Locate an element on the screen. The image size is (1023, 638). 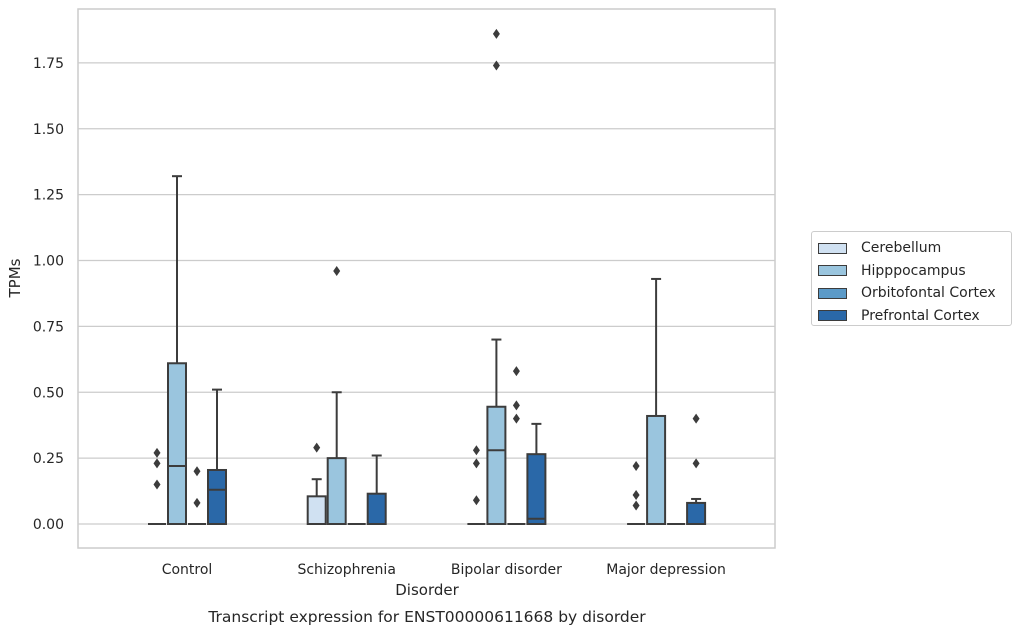
y-tick-labels: 0.00 0.25 0.50 0.75 1.00 1.25 1.50 1.75 is located at coordinates (48, 294).